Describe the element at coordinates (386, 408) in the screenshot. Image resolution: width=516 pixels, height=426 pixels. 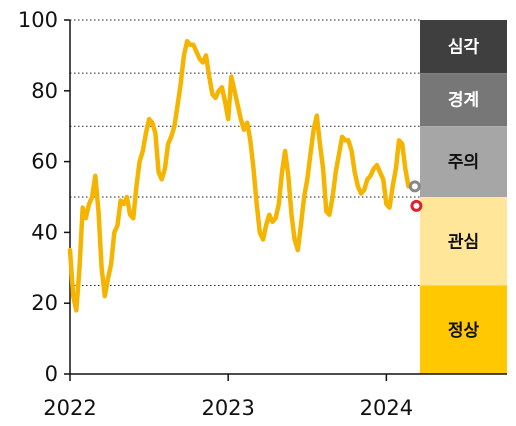
I see `x-tick-label: 2024` at that location.